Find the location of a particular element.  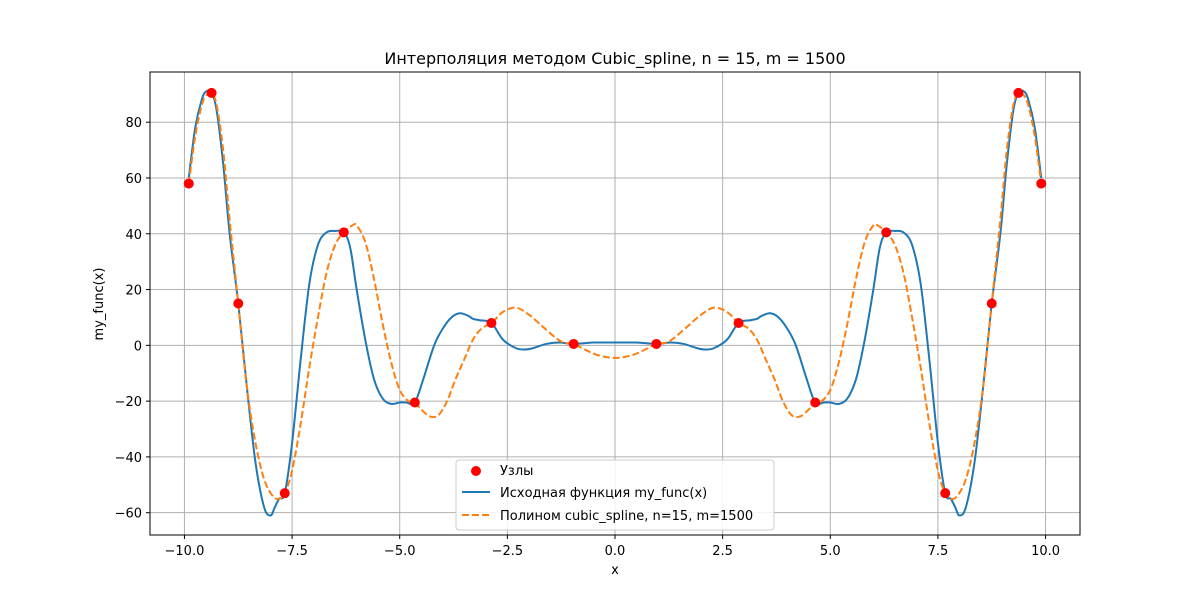

y-tick-label: −60 is located at coordinates (128, 514).